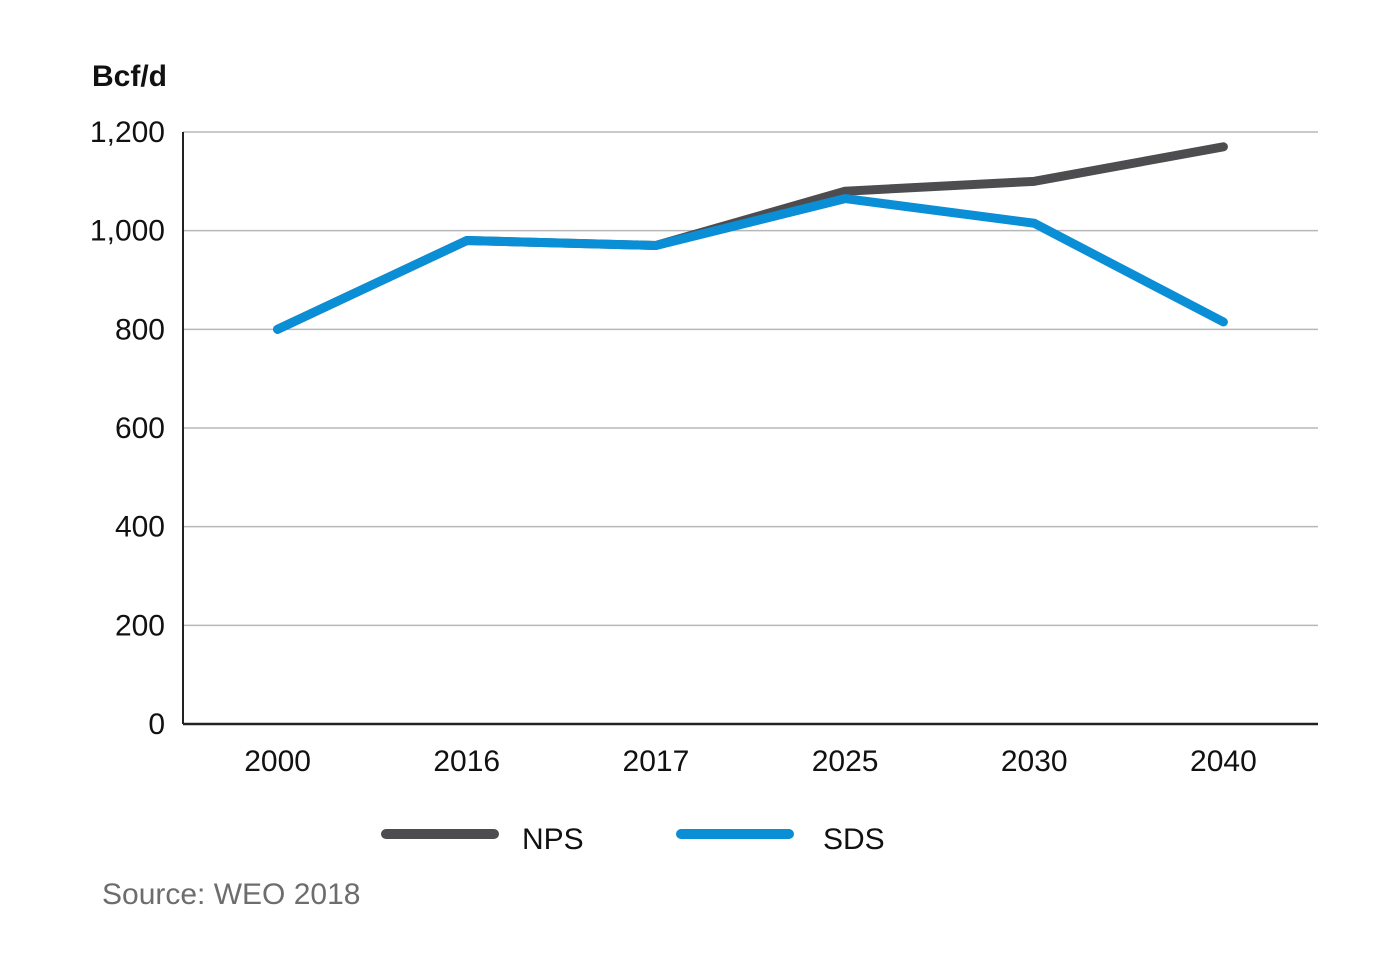 The height and width of the screenshot is (980, 1400). I want to click on y-tick-label: 600, so click(140, 428).